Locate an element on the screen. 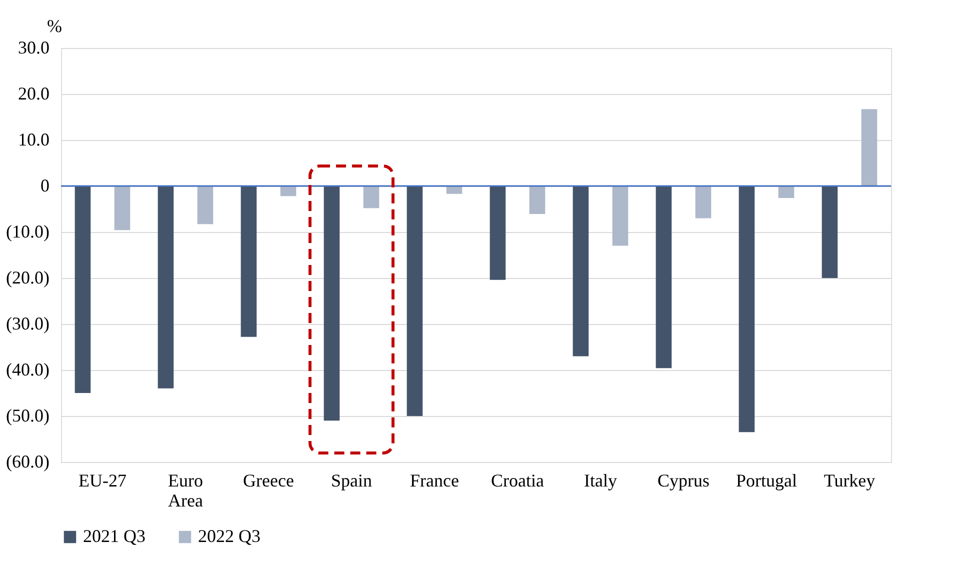  x-tick-label: Croatia is located at coordinates (517, 480).